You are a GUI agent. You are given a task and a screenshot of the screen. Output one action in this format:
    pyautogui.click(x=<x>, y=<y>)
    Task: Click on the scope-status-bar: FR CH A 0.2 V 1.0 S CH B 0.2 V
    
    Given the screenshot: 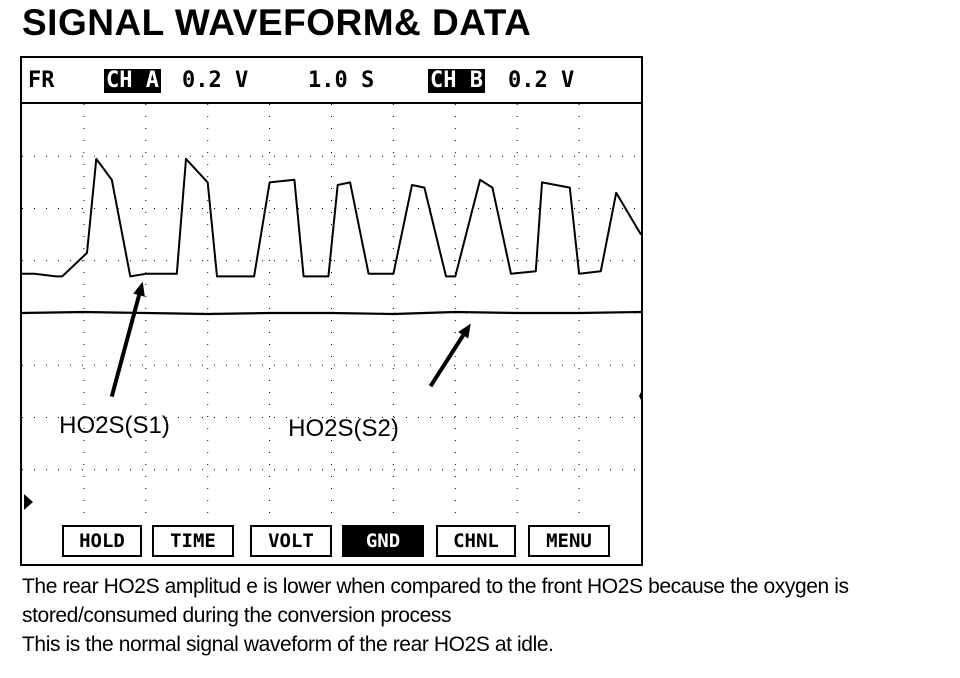 What is the action you would take?
    pyautogui.click(x=331, y=80)
    